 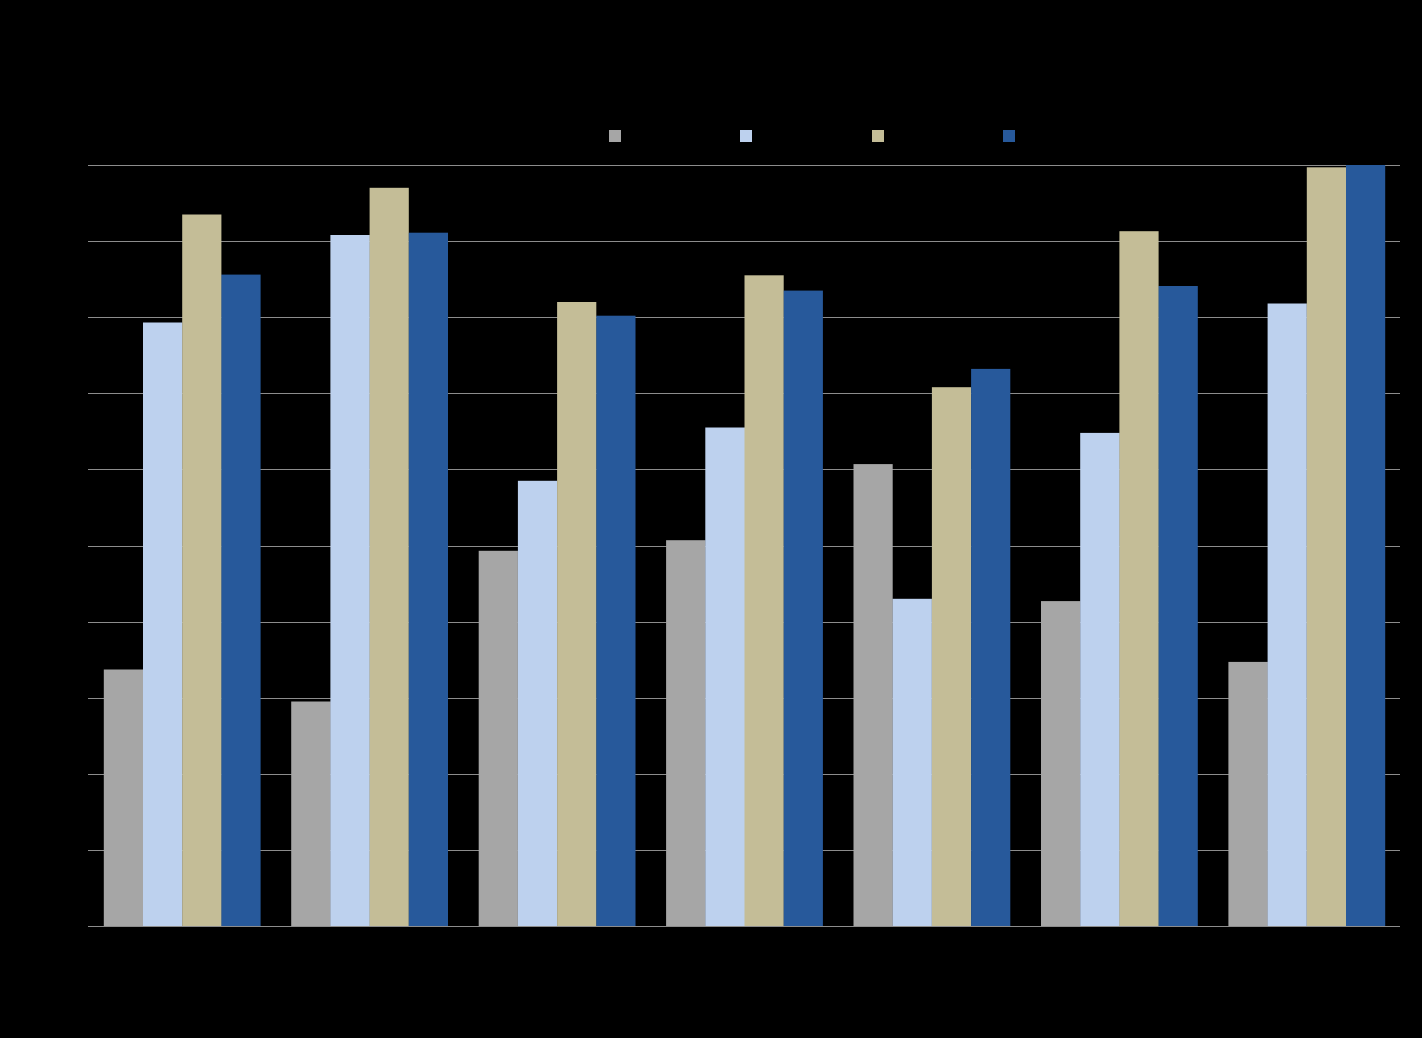 I want to click on bar-series1-cat4, so click(x=686, y=733).